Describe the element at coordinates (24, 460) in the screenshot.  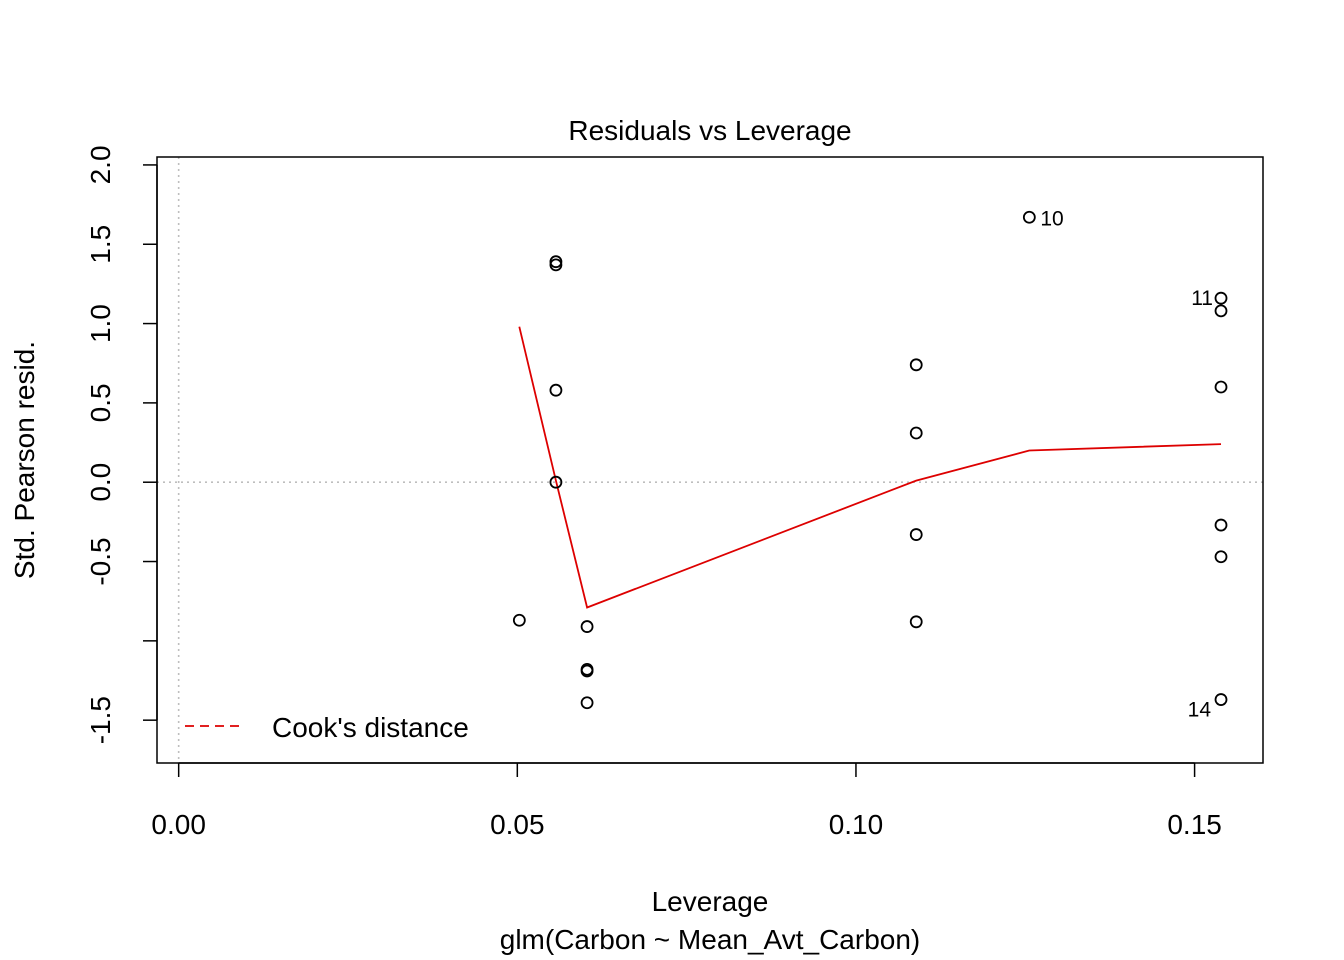
I see `y-axis-title: Std. Pearson resid.` at that location.